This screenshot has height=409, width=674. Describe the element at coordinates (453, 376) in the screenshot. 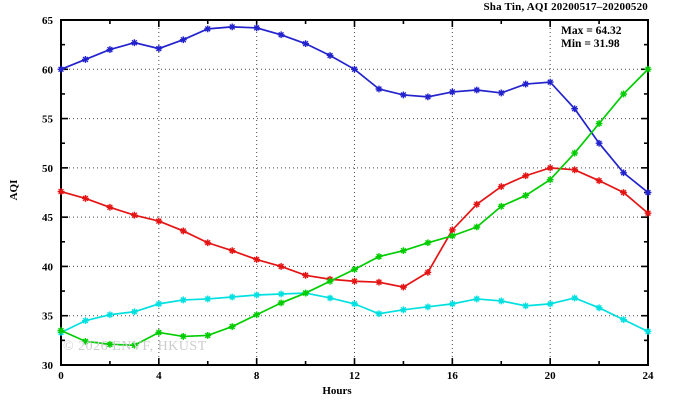

I see `x-tick-label: 16` at that location.